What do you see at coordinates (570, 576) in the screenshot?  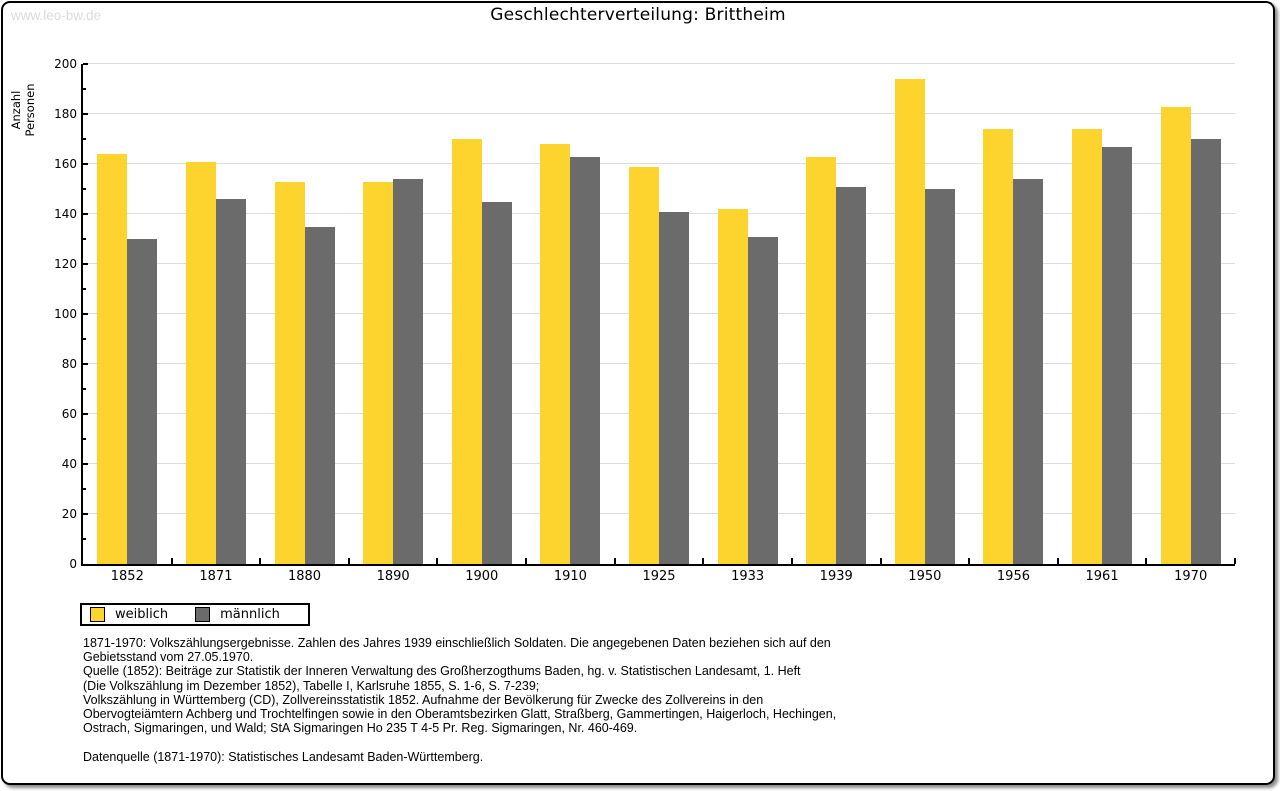 I see `x-tick-label: 1910` at bounding box center [570, 576].